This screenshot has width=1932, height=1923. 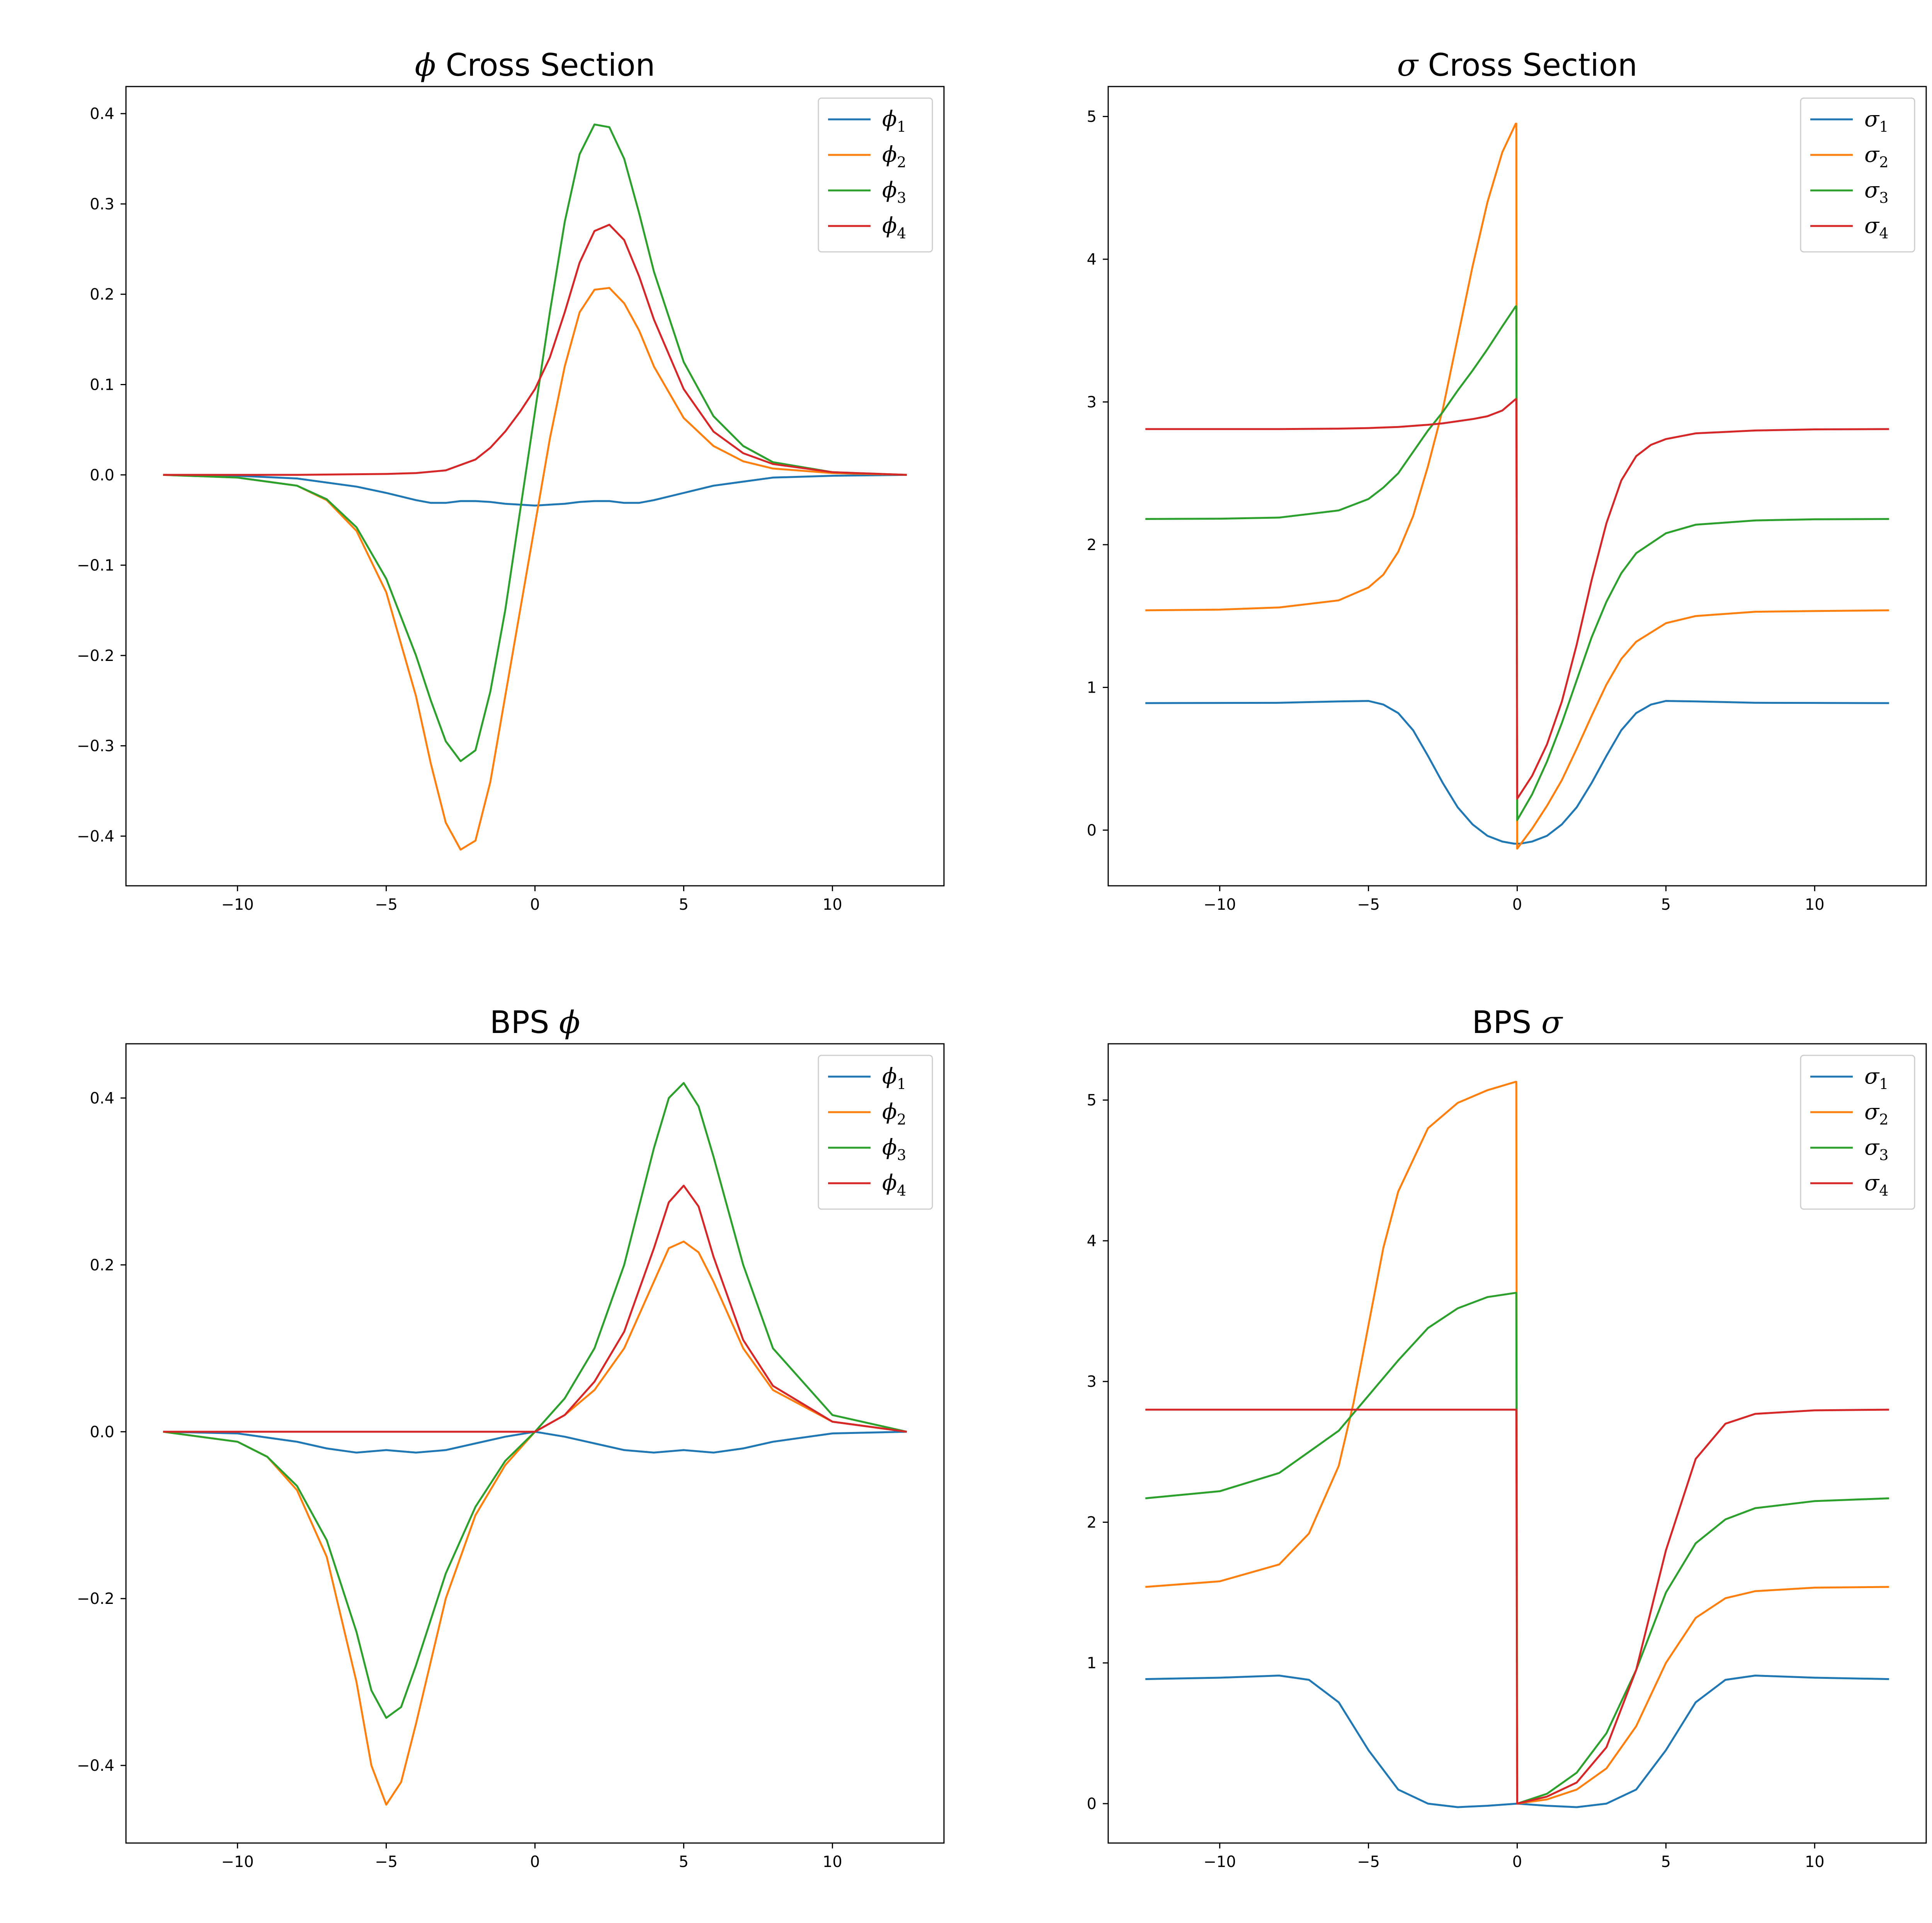 I want to click on title-symbol: ϕ, so click(x=570, y=1022).